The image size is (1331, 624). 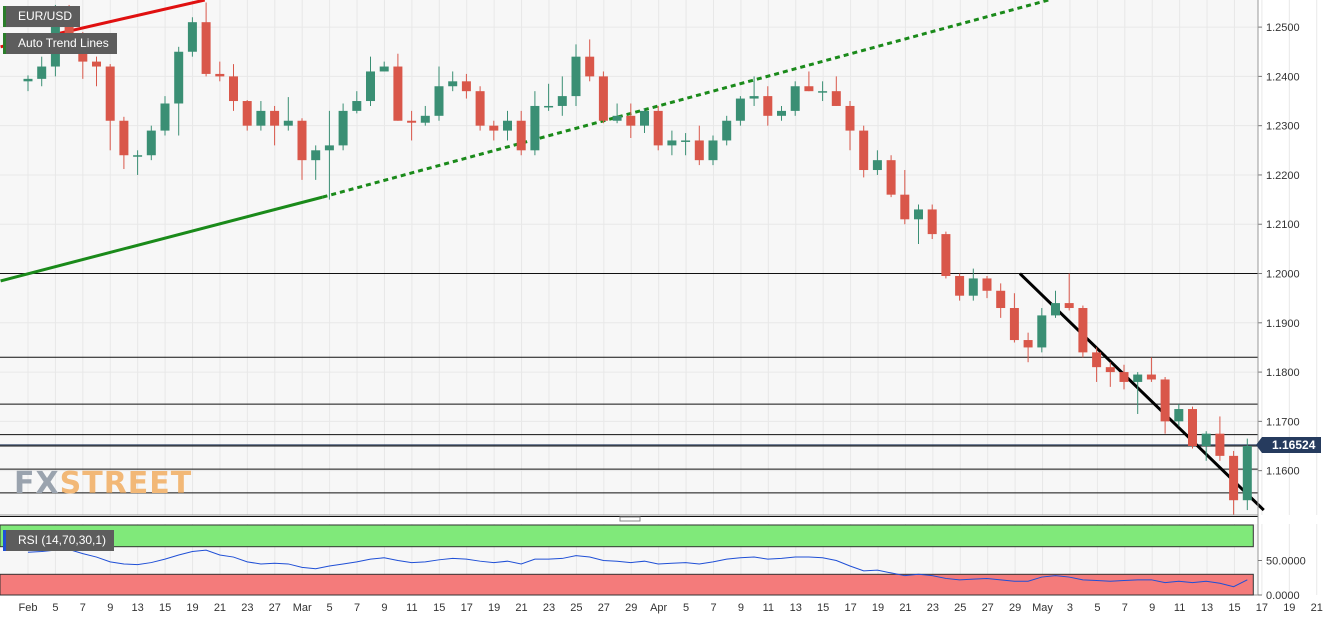 I want to click on x-tick-label: 11, so click(x=411, y=608).